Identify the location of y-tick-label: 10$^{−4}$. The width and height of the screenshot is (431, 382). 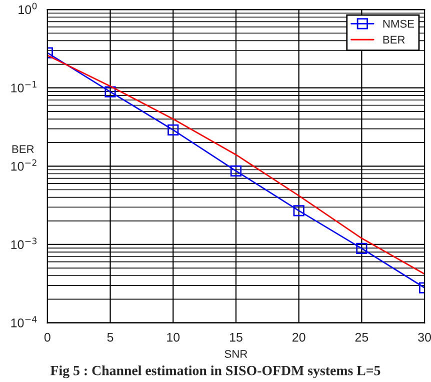
(24, 322).